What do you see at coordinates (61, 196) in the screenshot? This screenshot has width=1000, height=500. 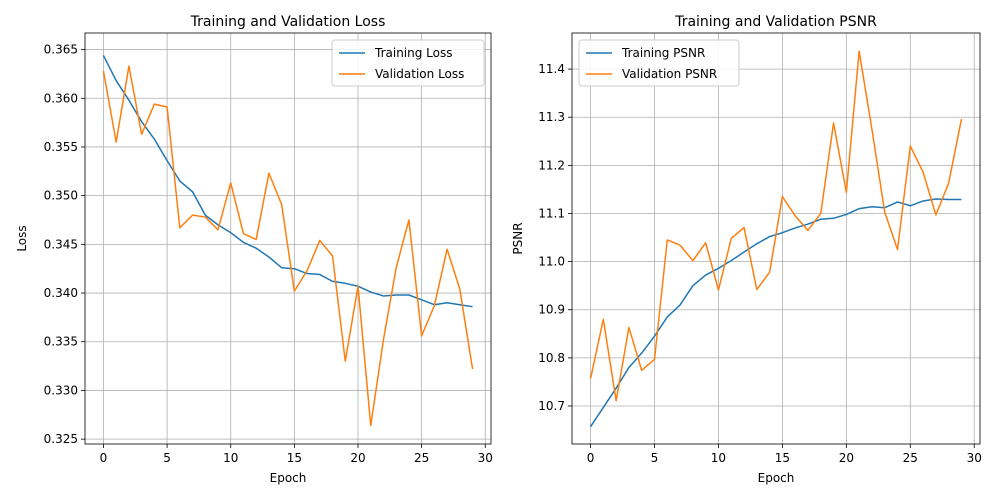 I see `loss-y-tick-label: 0.350` at bounding box center [61, 196].